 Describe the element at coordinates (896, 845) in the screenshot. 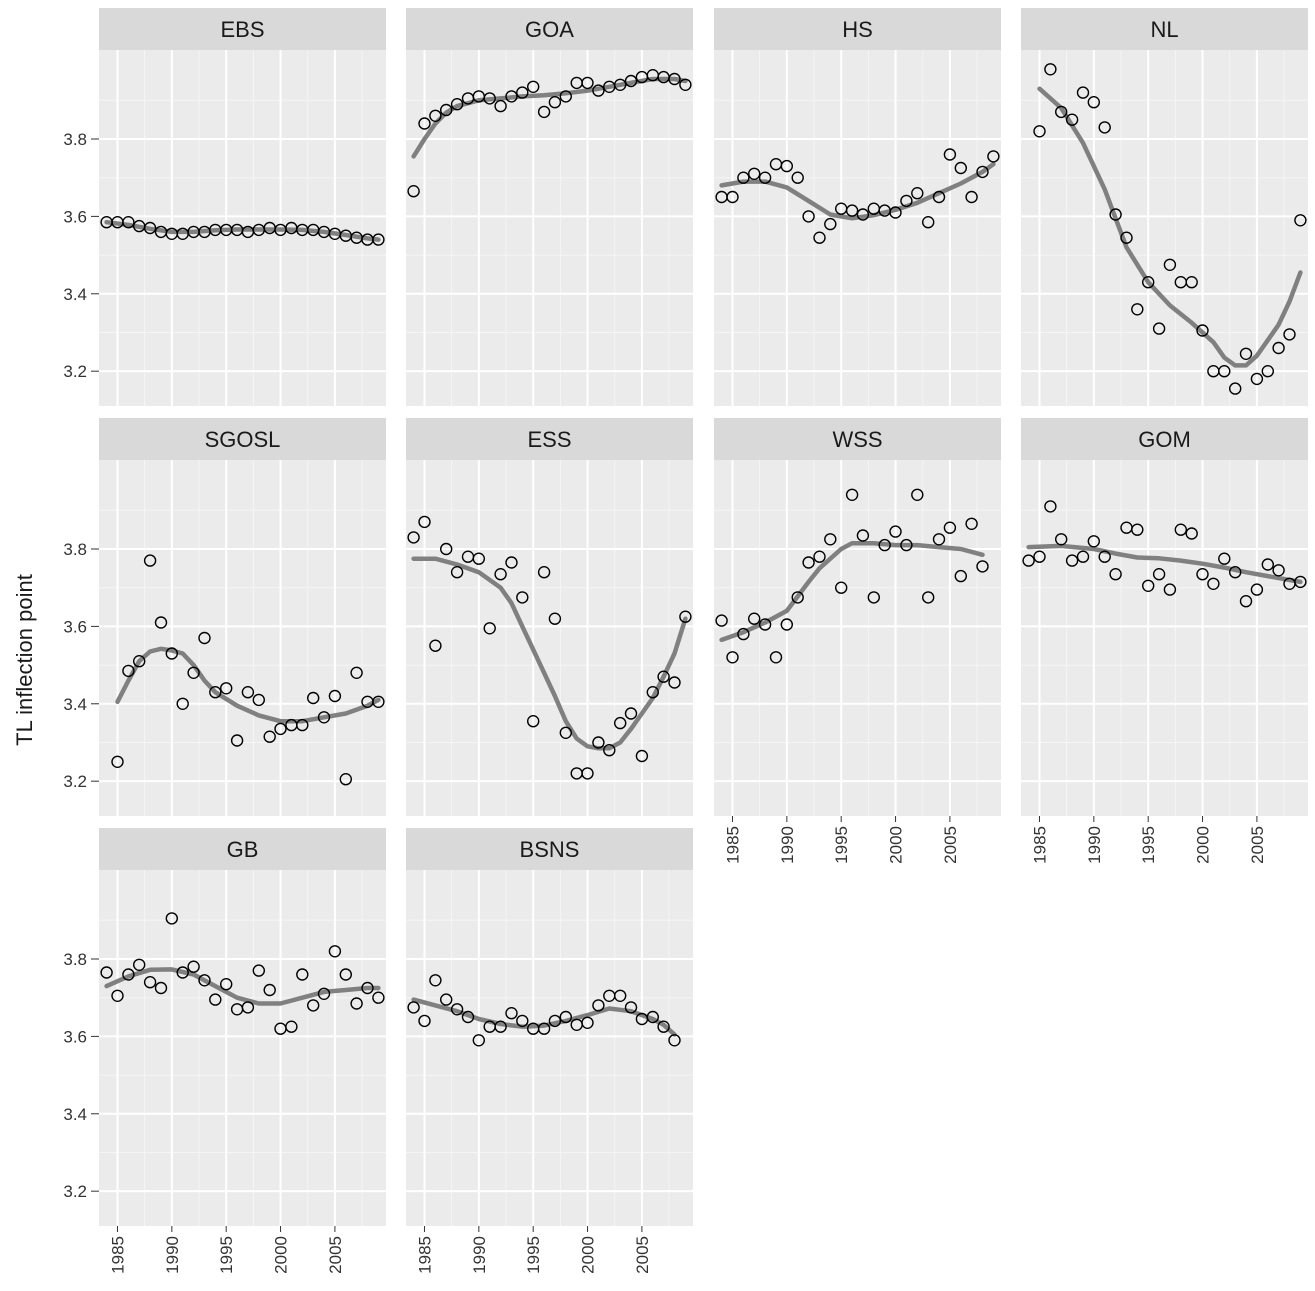

I see `x-tick-label: 2000` at that location.